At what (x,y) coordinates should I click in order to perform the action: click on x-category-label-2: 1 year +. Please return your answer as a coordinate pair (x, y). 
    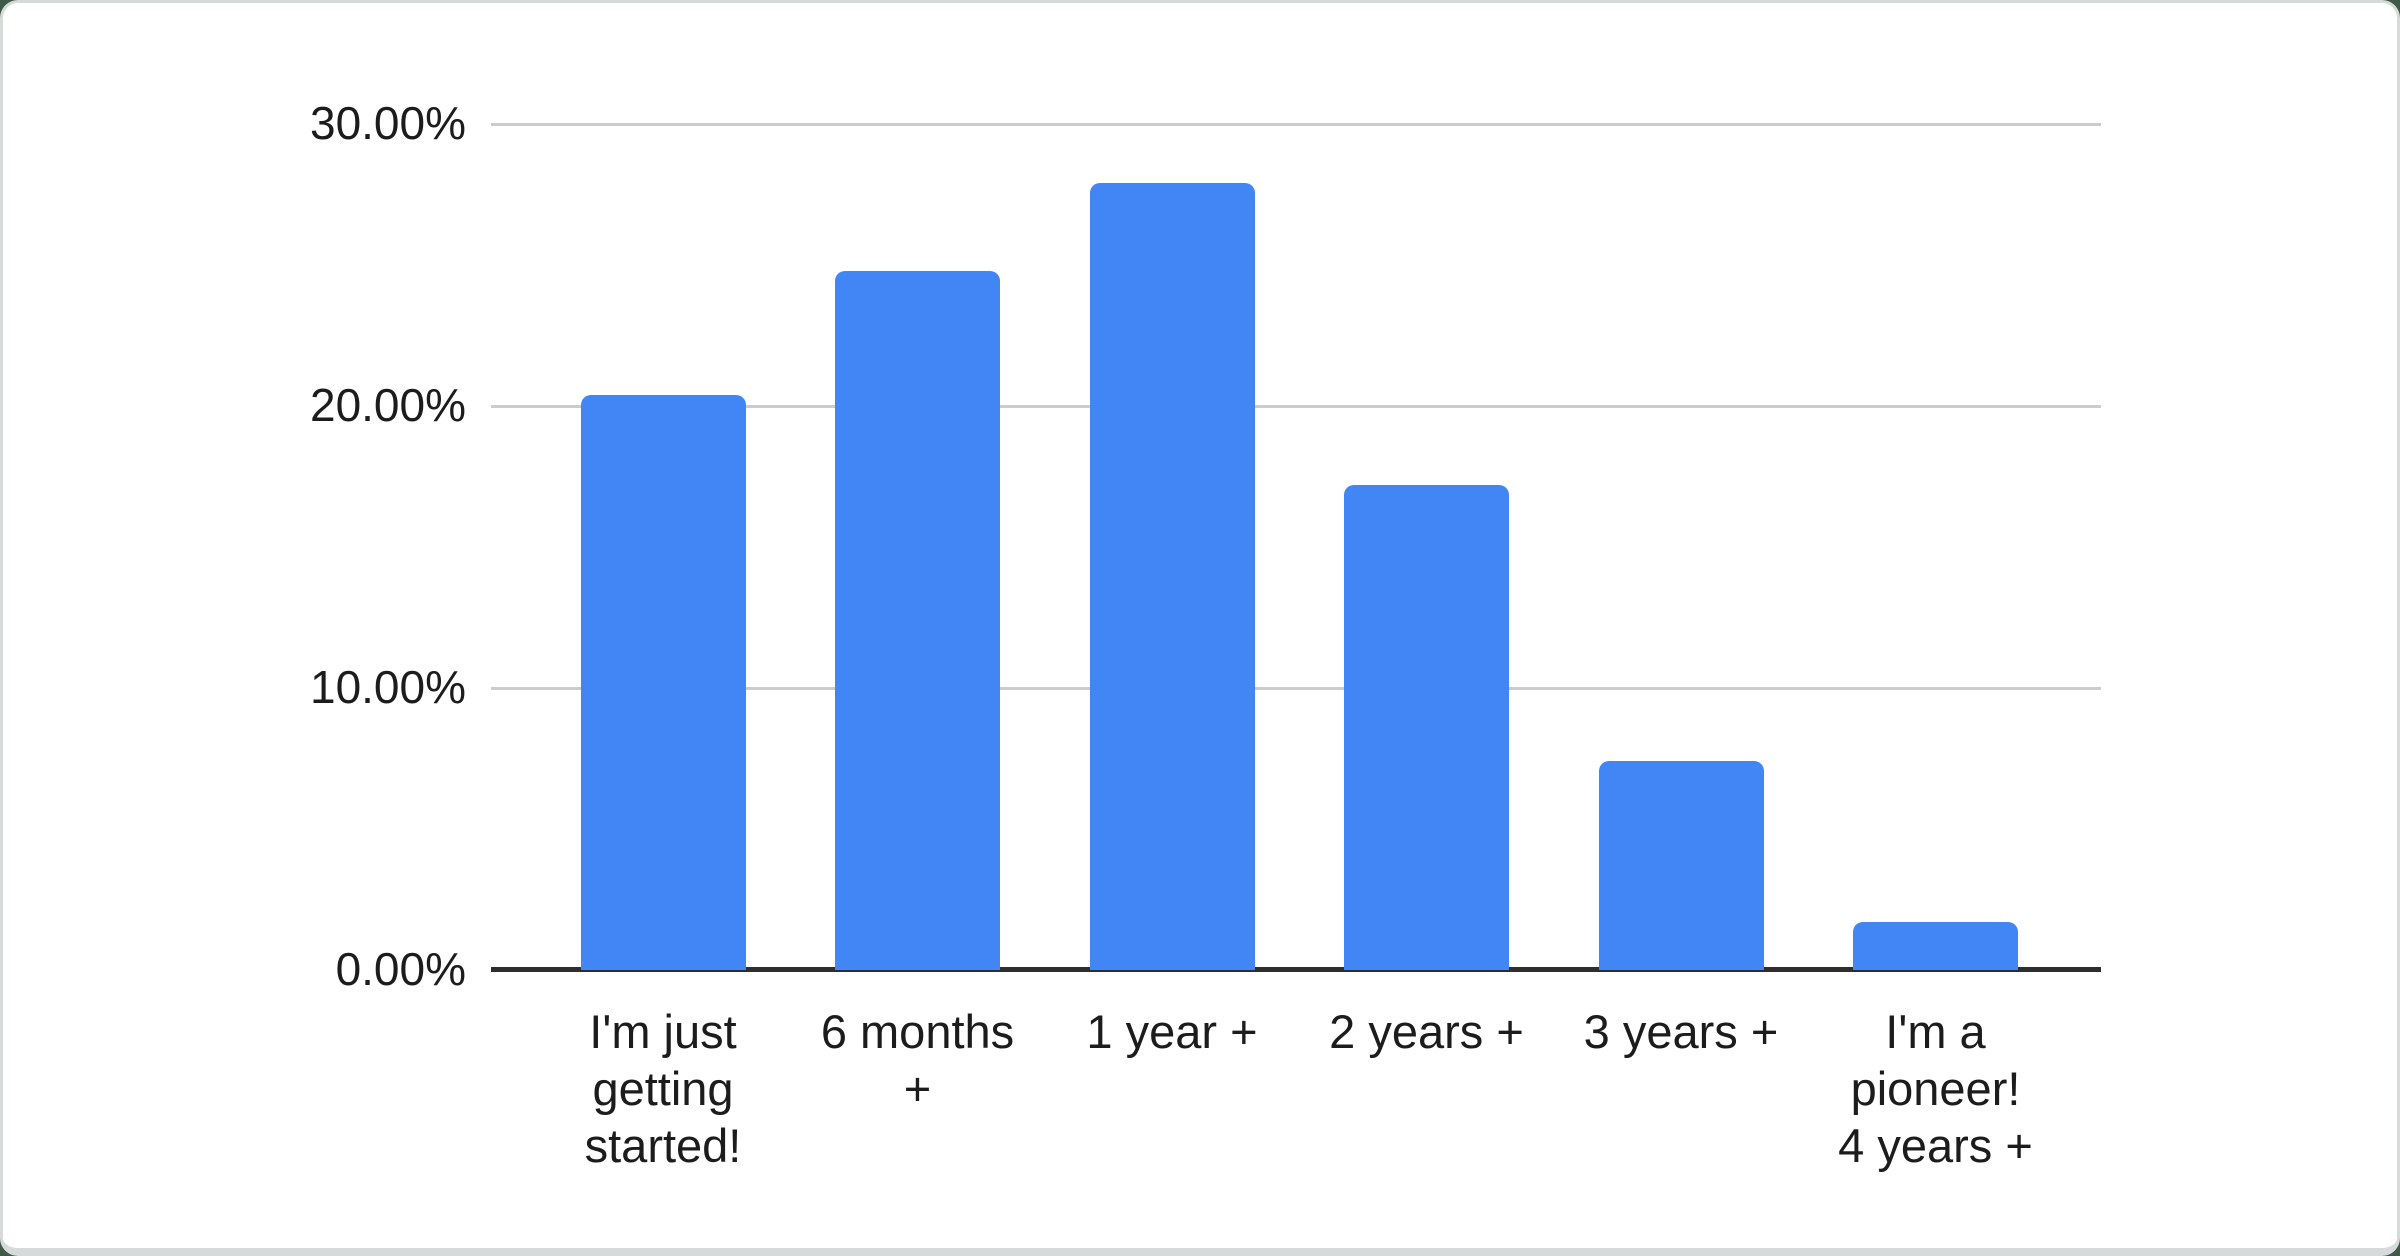
    Looking at the image, I should click on (1172, 1031).